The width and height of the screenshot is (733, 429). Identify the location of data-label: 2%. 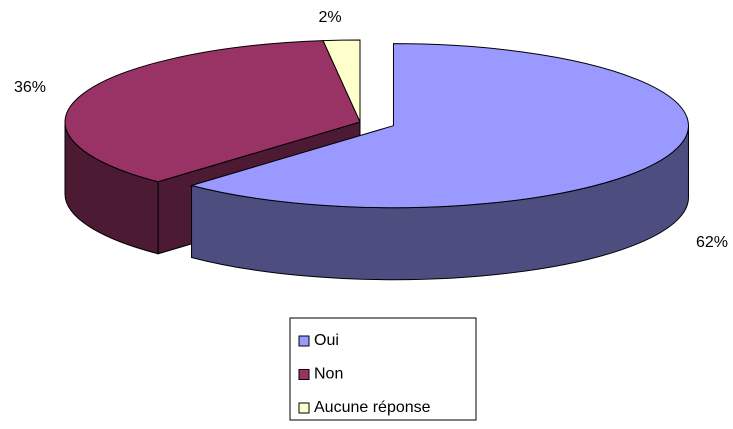
(329, 17).